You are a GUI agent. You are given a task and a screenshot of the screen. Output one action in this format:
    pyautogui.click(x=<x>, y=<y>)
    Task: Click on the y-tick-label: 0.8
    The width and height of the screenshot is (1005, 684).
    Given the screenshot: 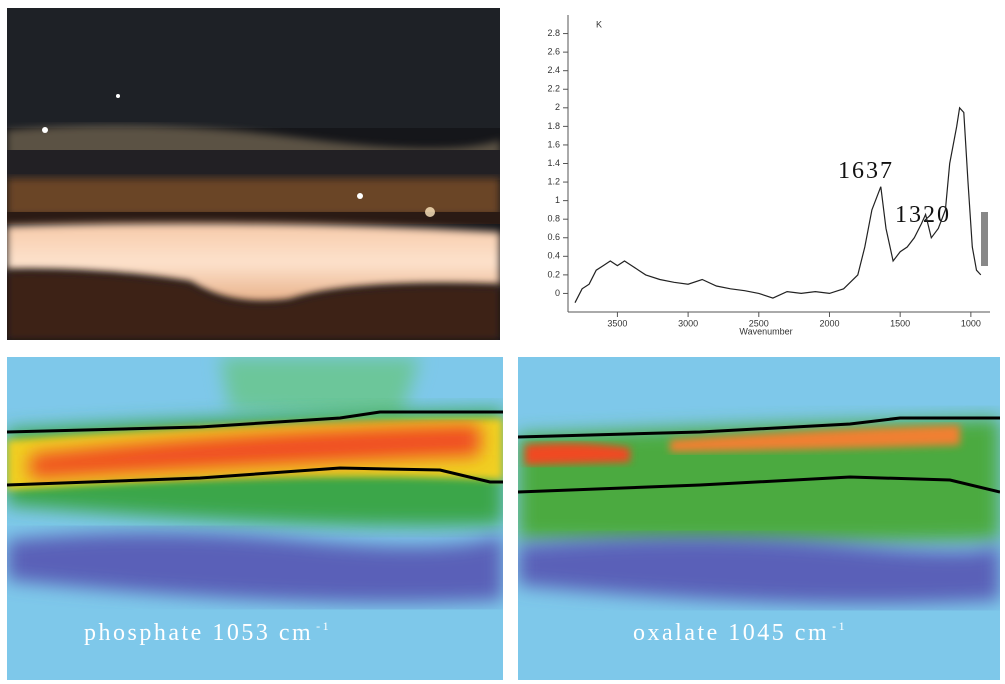 What is the action you would take?
    pyautogui.click(x=553, y=219)
    